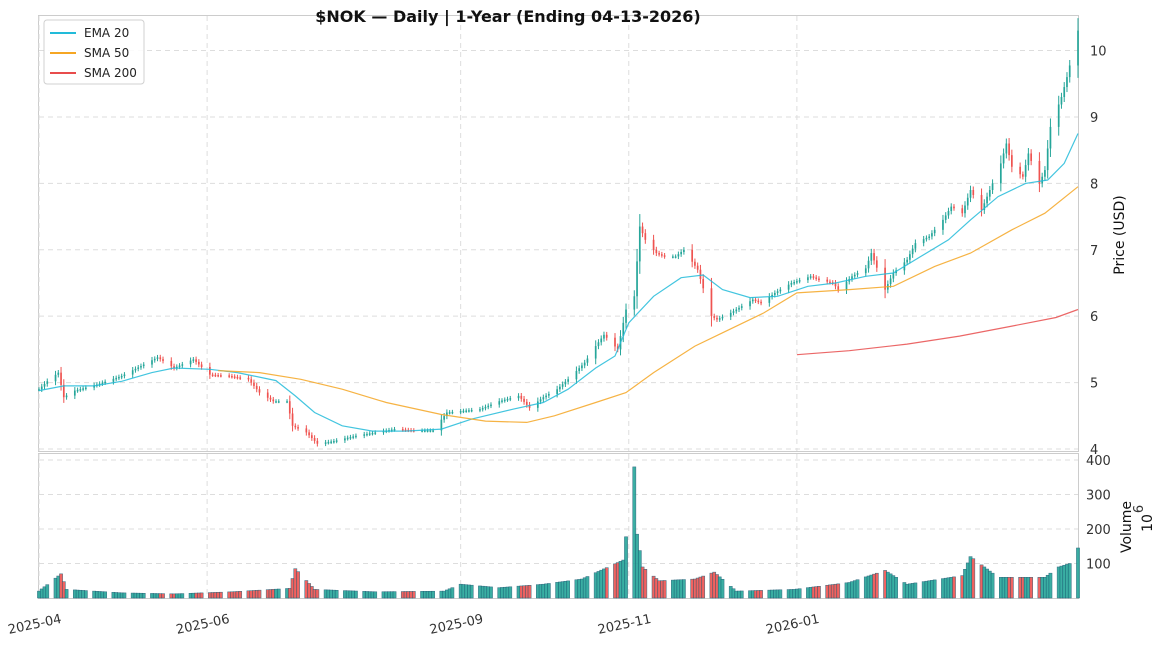  I want to click on volume-tick-label: 200, so click(1098, 530).